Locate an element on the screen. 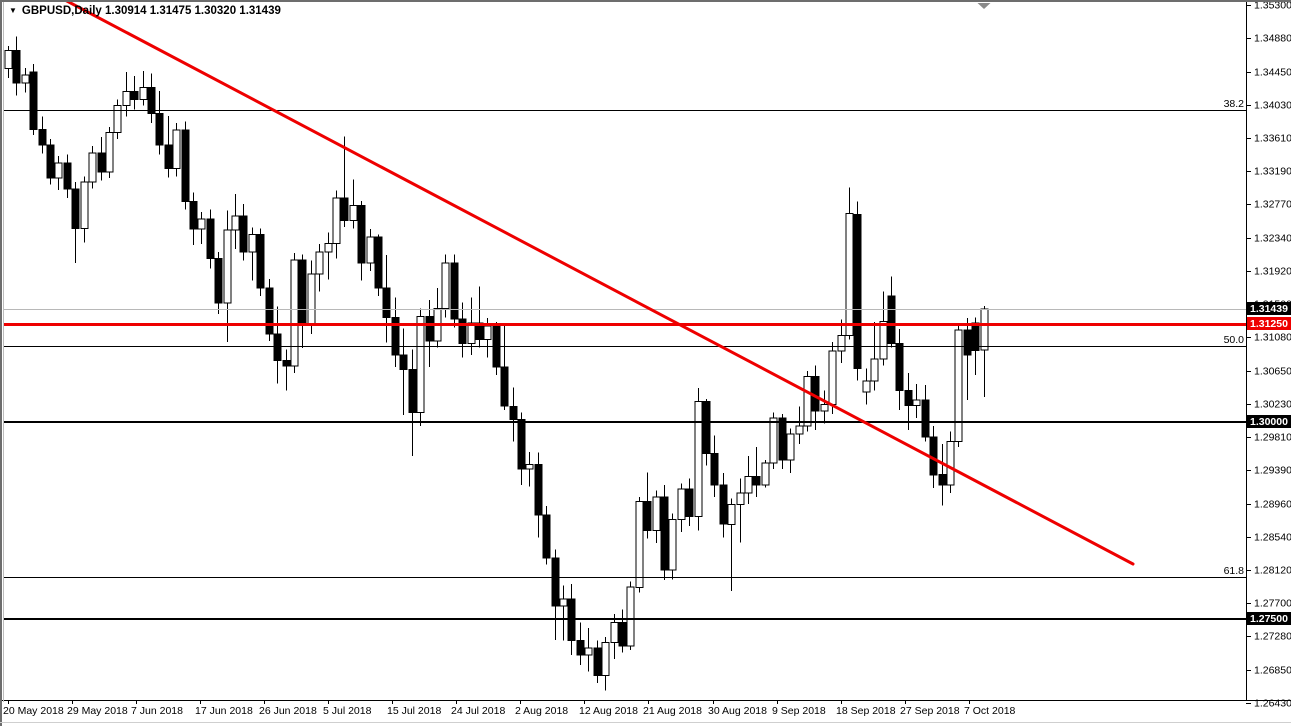  x-axis-label: 15 Jul 2018 is located at coordinates (414, 711).